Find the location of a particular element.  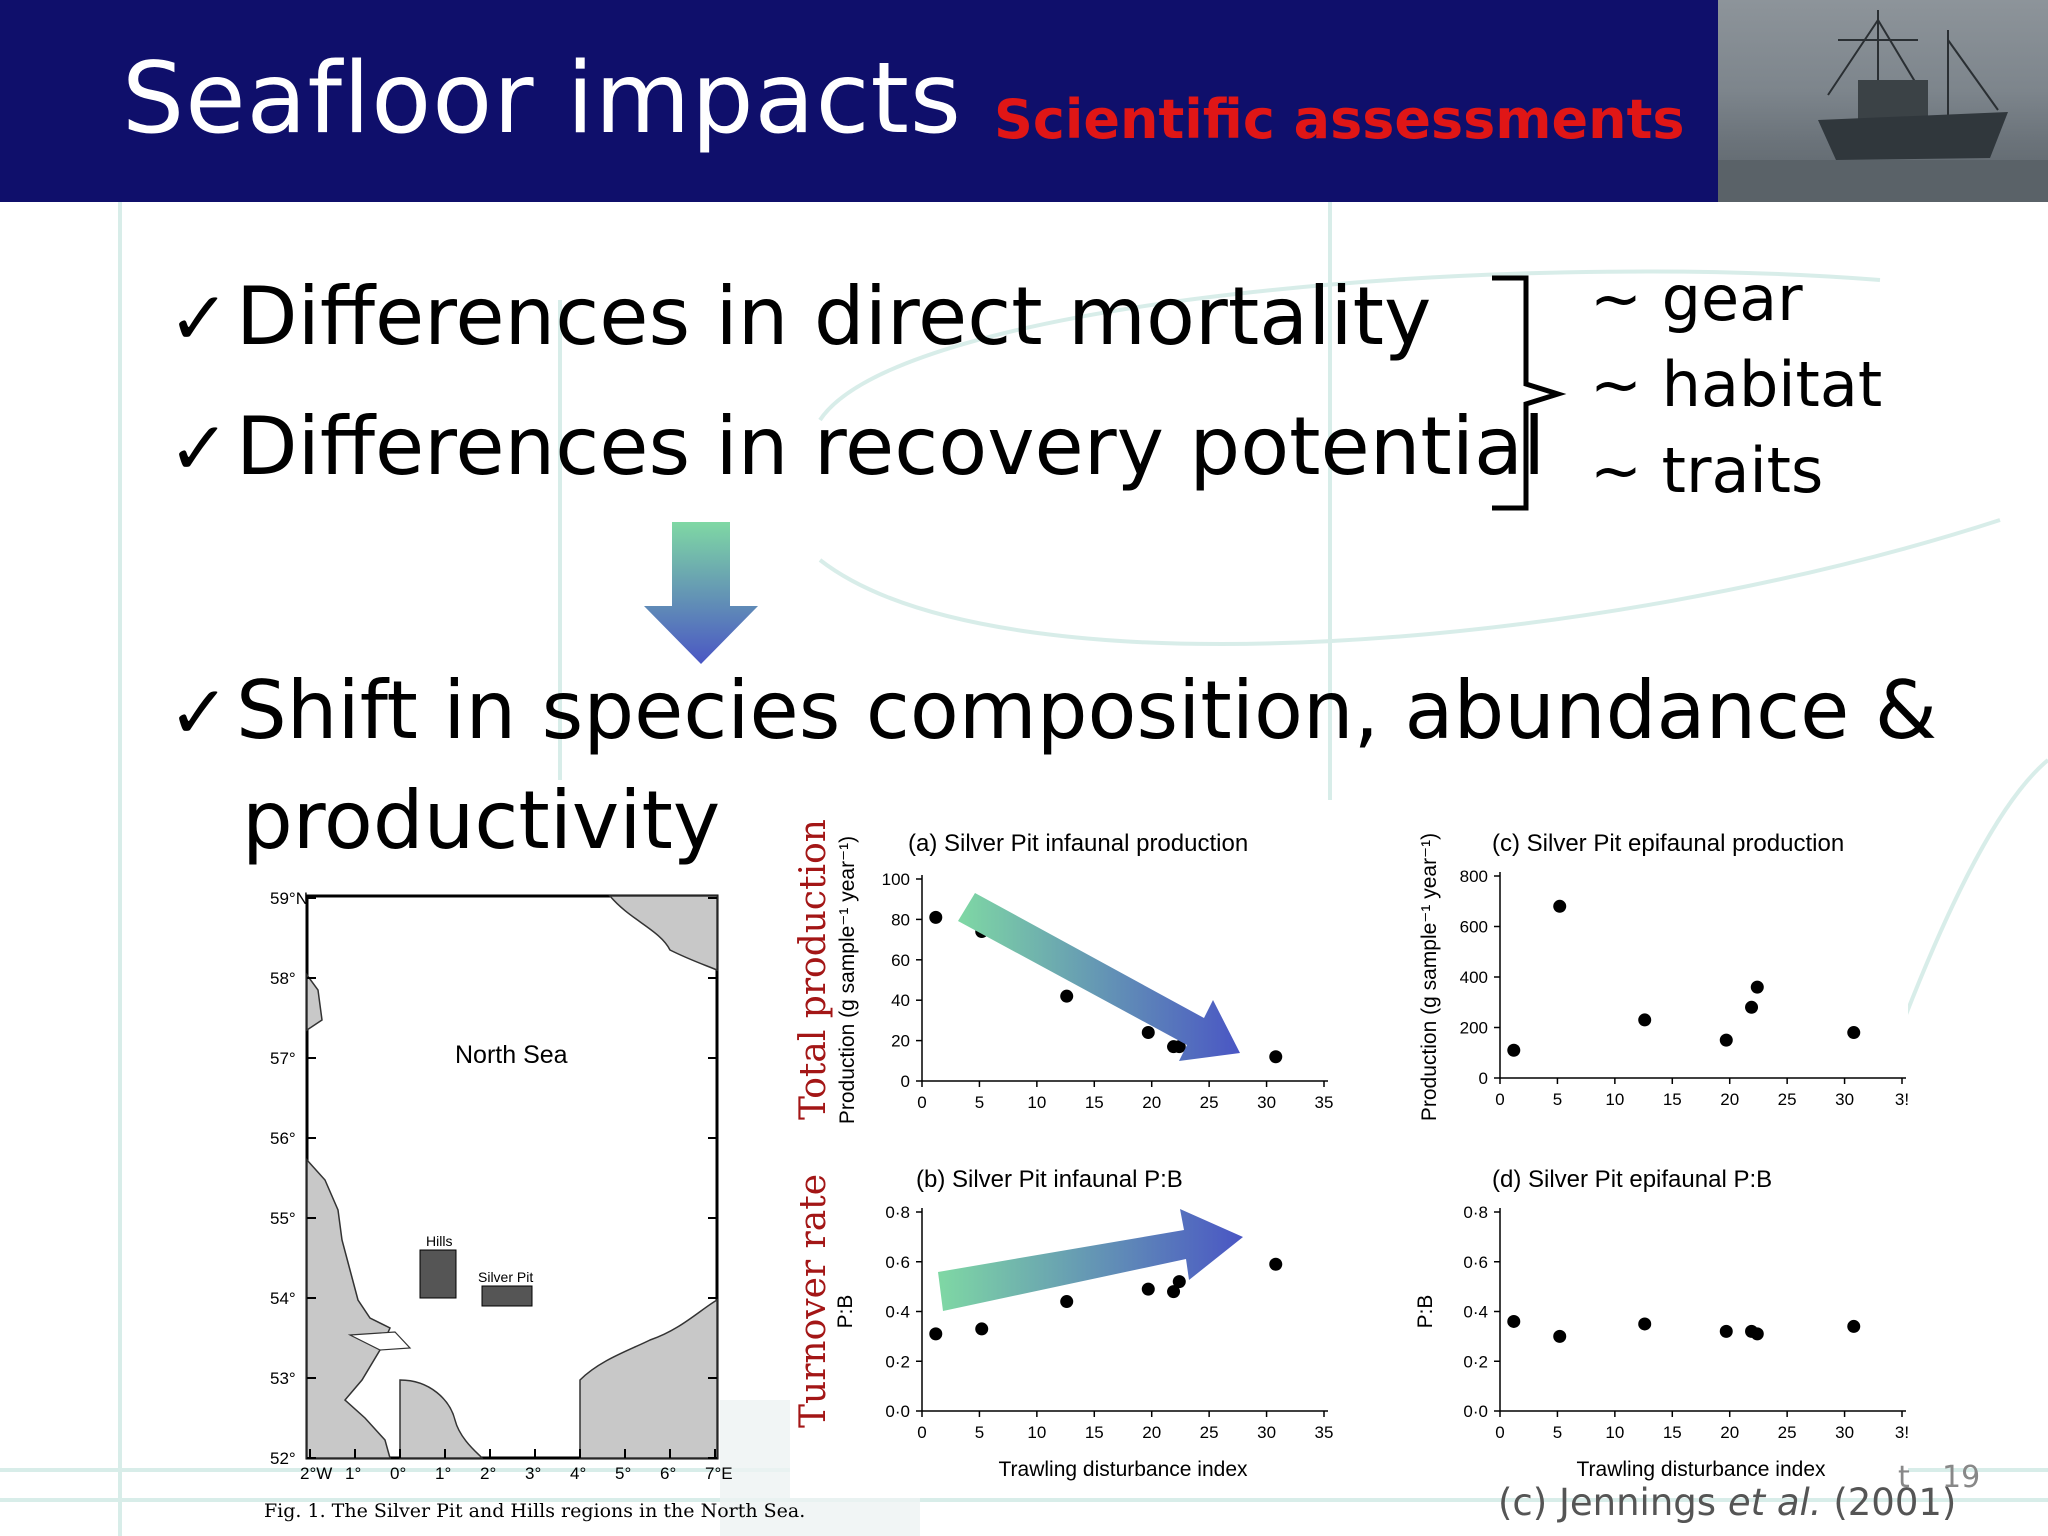

panel-c-x-tick-label: 10 is located at coordinates (1614, 1099).